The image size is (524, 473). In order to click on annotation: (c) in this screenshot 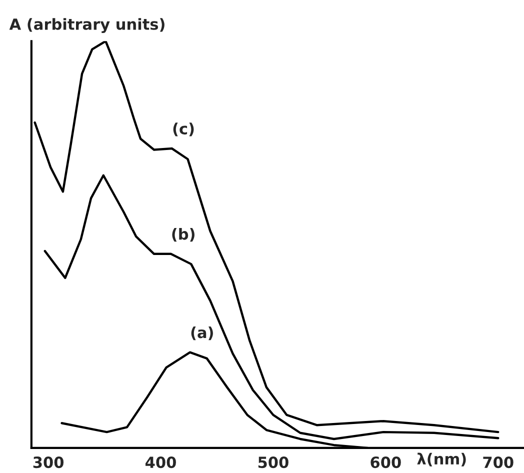, I will do `click(183, 129)`.